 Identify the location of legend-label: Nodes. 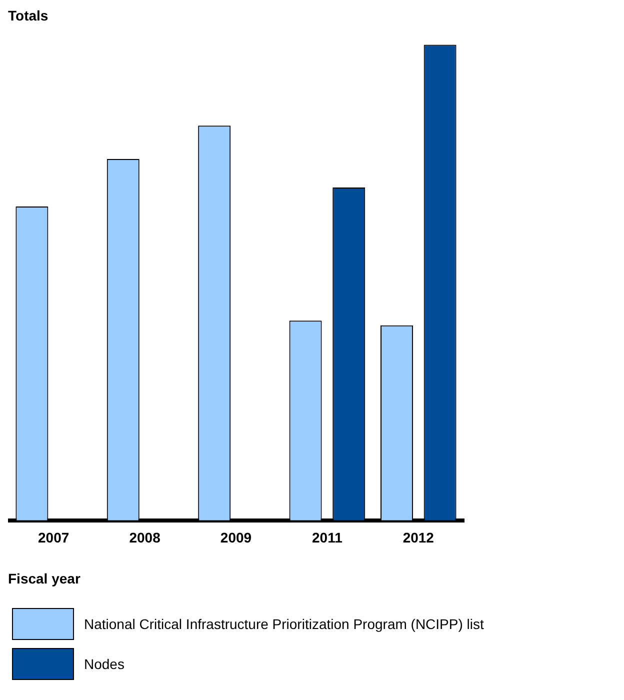
(104, 664).